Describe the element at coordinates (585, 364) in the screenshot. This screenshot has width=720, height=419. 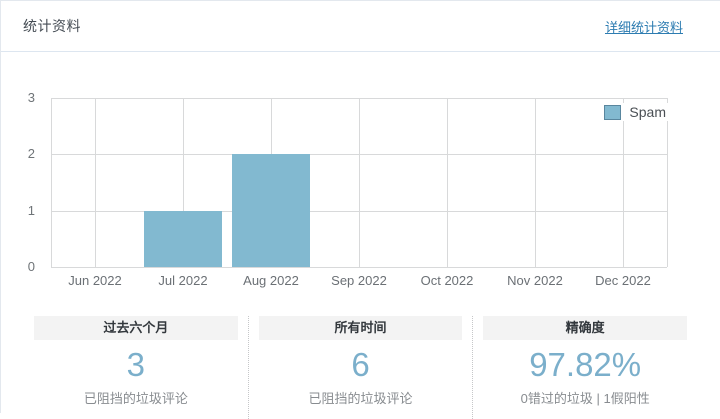
I see `stat-value: 97.82%` at that location.